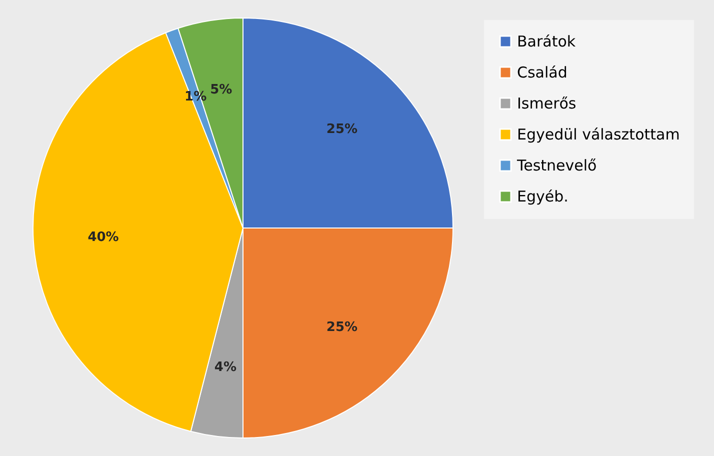 This screenshot has width=714, height=456. Describe the element at coordinates (542, 197) in the screenshot. I see `legend-label: Egyéb.` at that location.